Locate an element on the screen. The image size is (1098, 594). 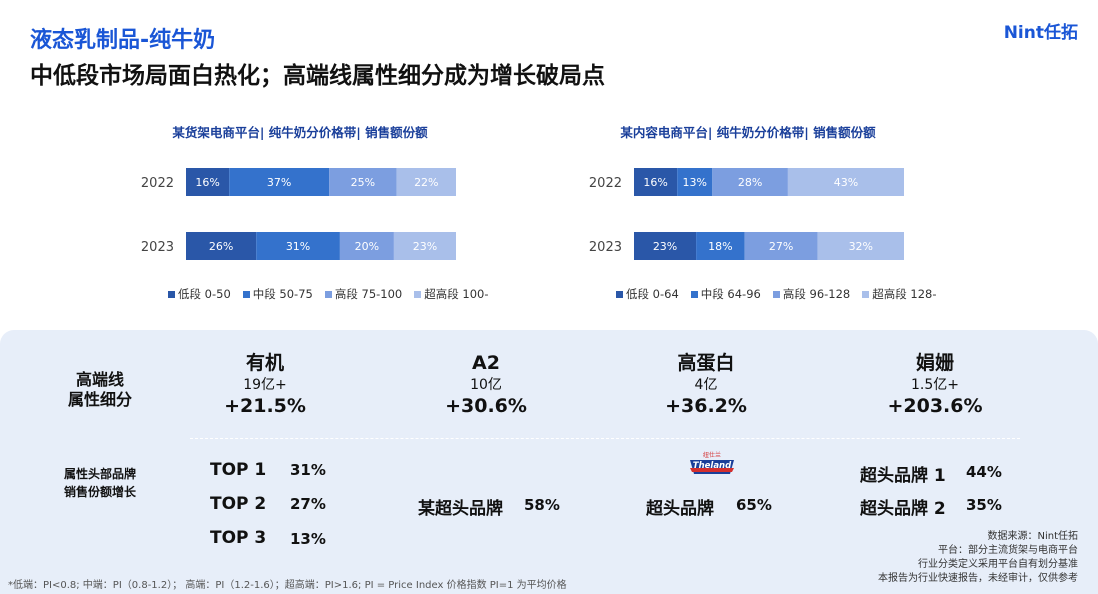
legend-label: 超高段 128- is located at coordinates (904, 294).